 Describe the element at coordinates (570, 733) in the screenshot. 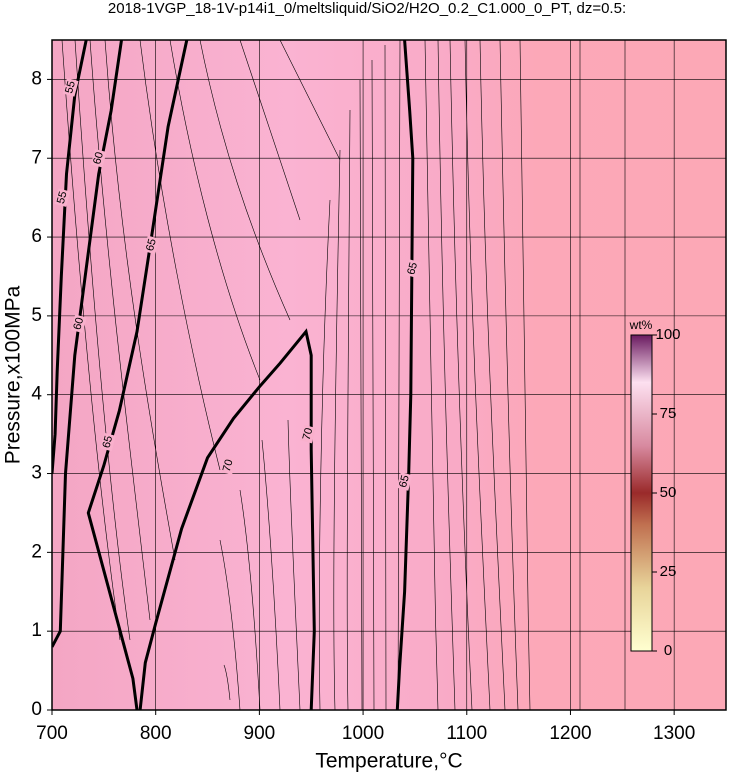

I see `x-tick-label: 1200` at that location.